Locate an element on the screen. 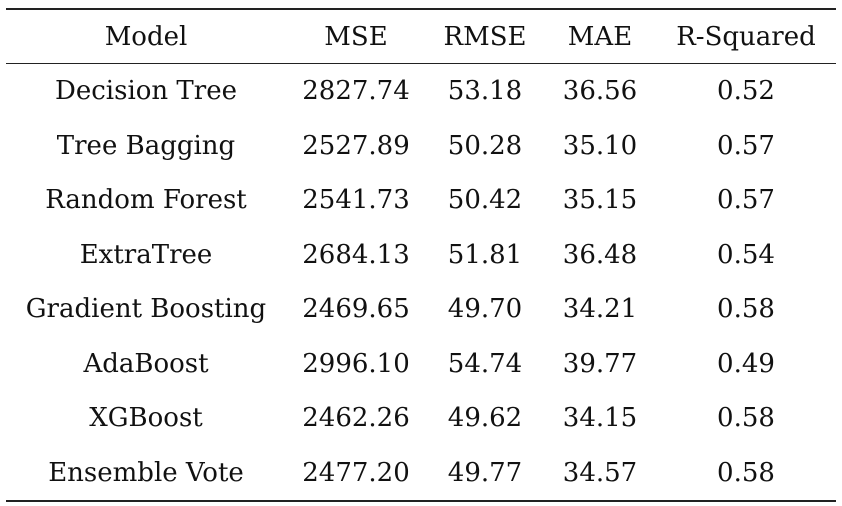 The height and width of the screenshot is (506, 842). rmse-cell: 50.28 is located at coordinates (485, 145).